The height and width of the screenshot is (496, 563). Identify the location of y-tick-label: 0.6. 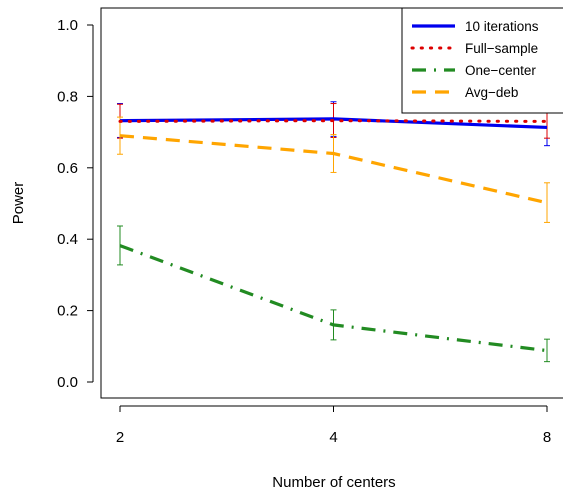
(67, 168).